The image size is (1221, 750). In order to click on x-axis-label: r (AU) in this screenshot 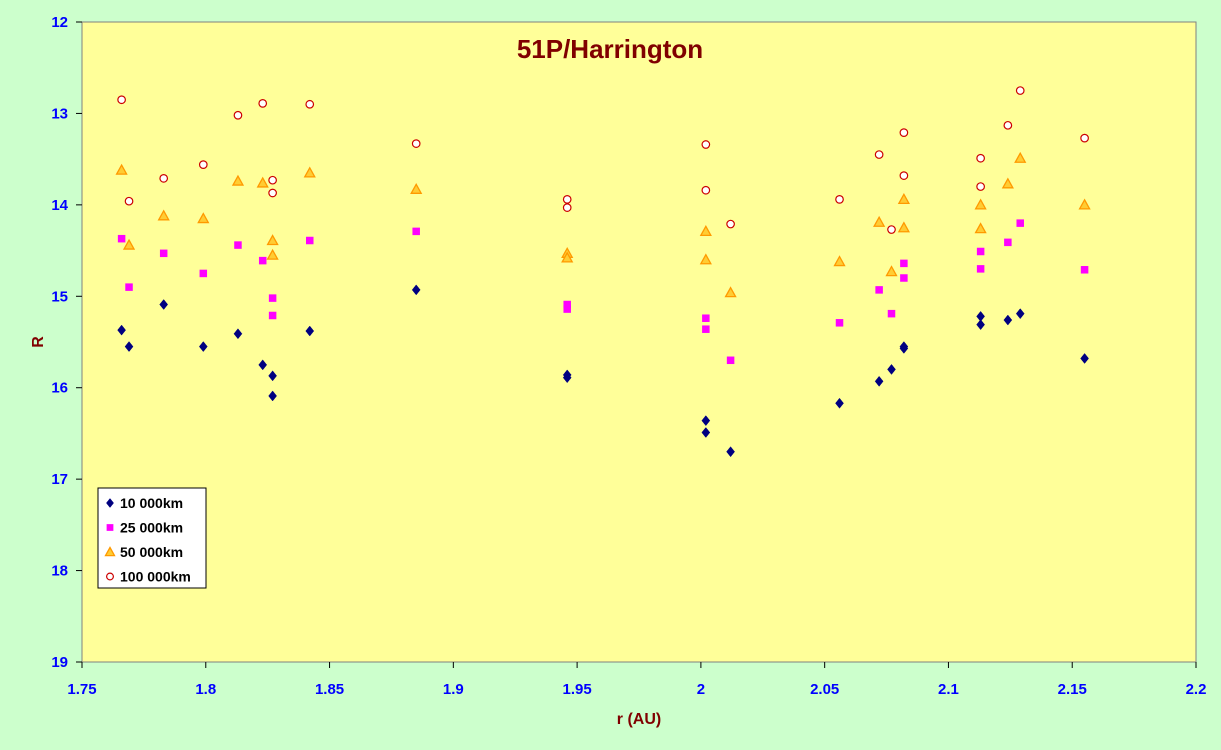, I will do `click(639, 719)`.